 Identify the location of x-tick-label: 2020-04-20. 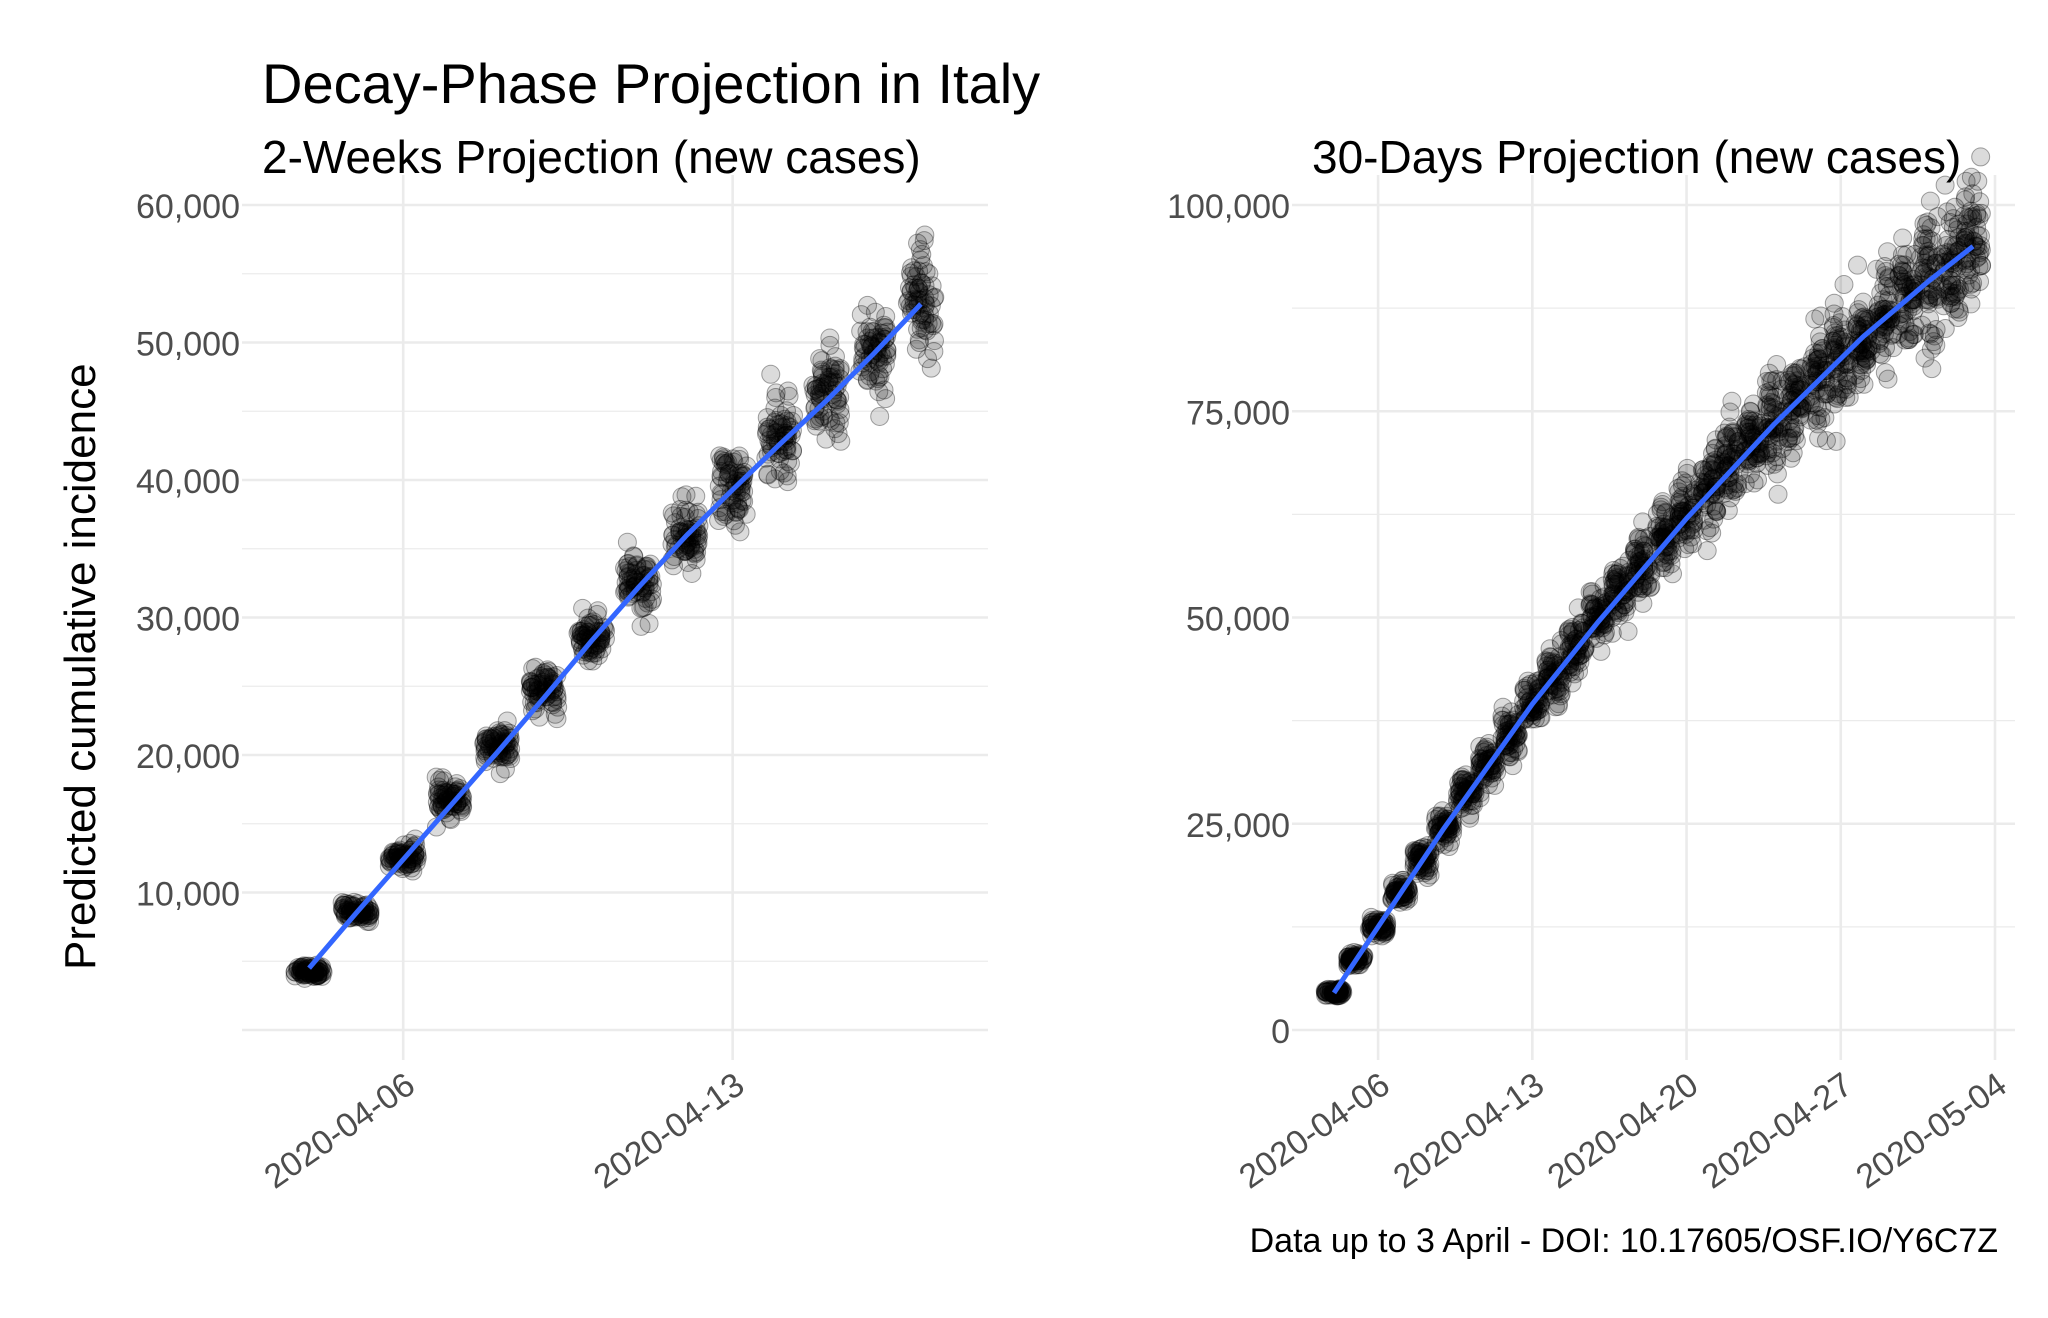
(1623, 1130).